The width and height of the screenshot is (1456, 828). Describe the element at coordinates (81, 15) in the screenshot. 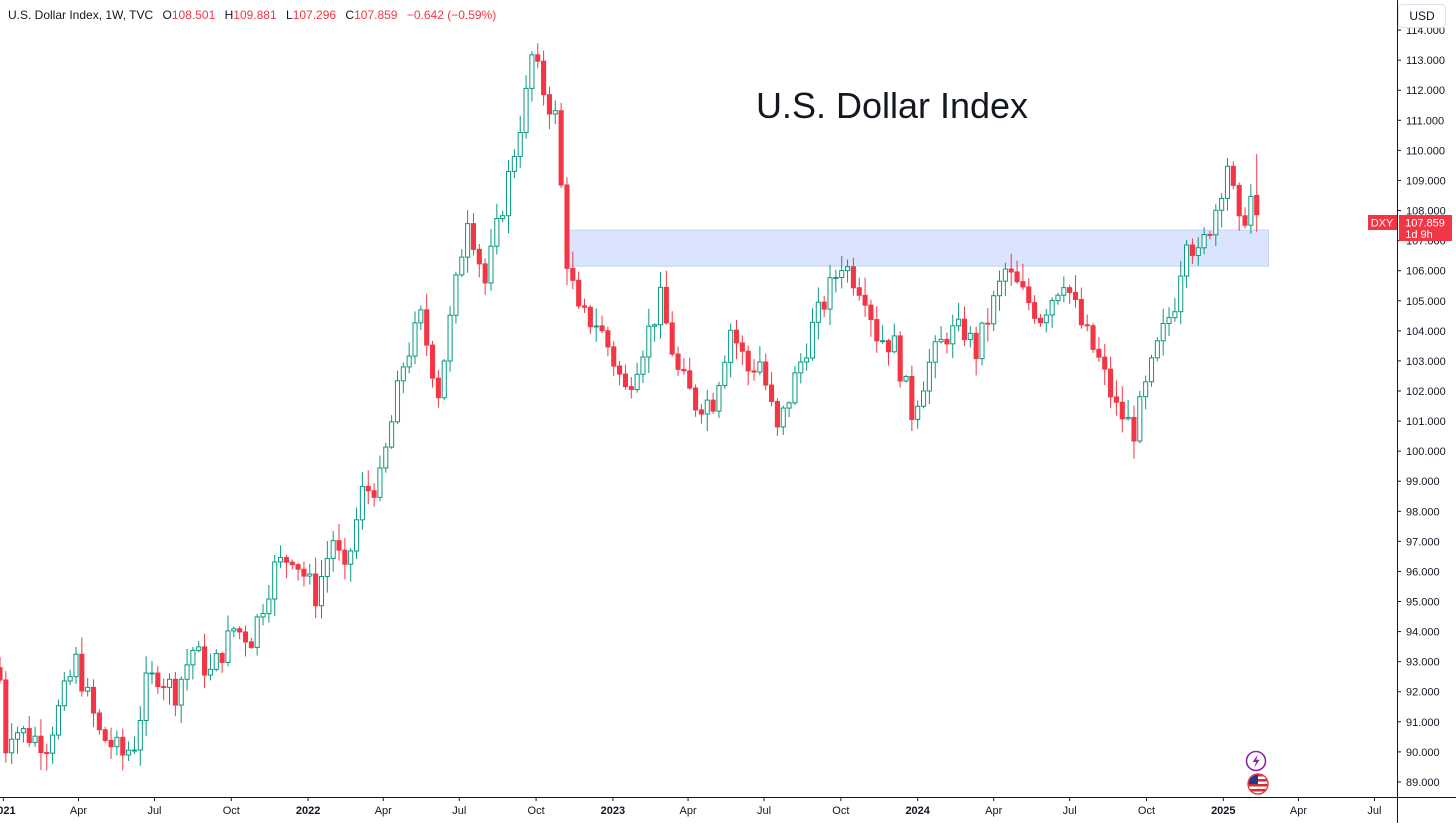

I see `symbol-name: U.S. Dollar Index, 1W, TVC` at that location.